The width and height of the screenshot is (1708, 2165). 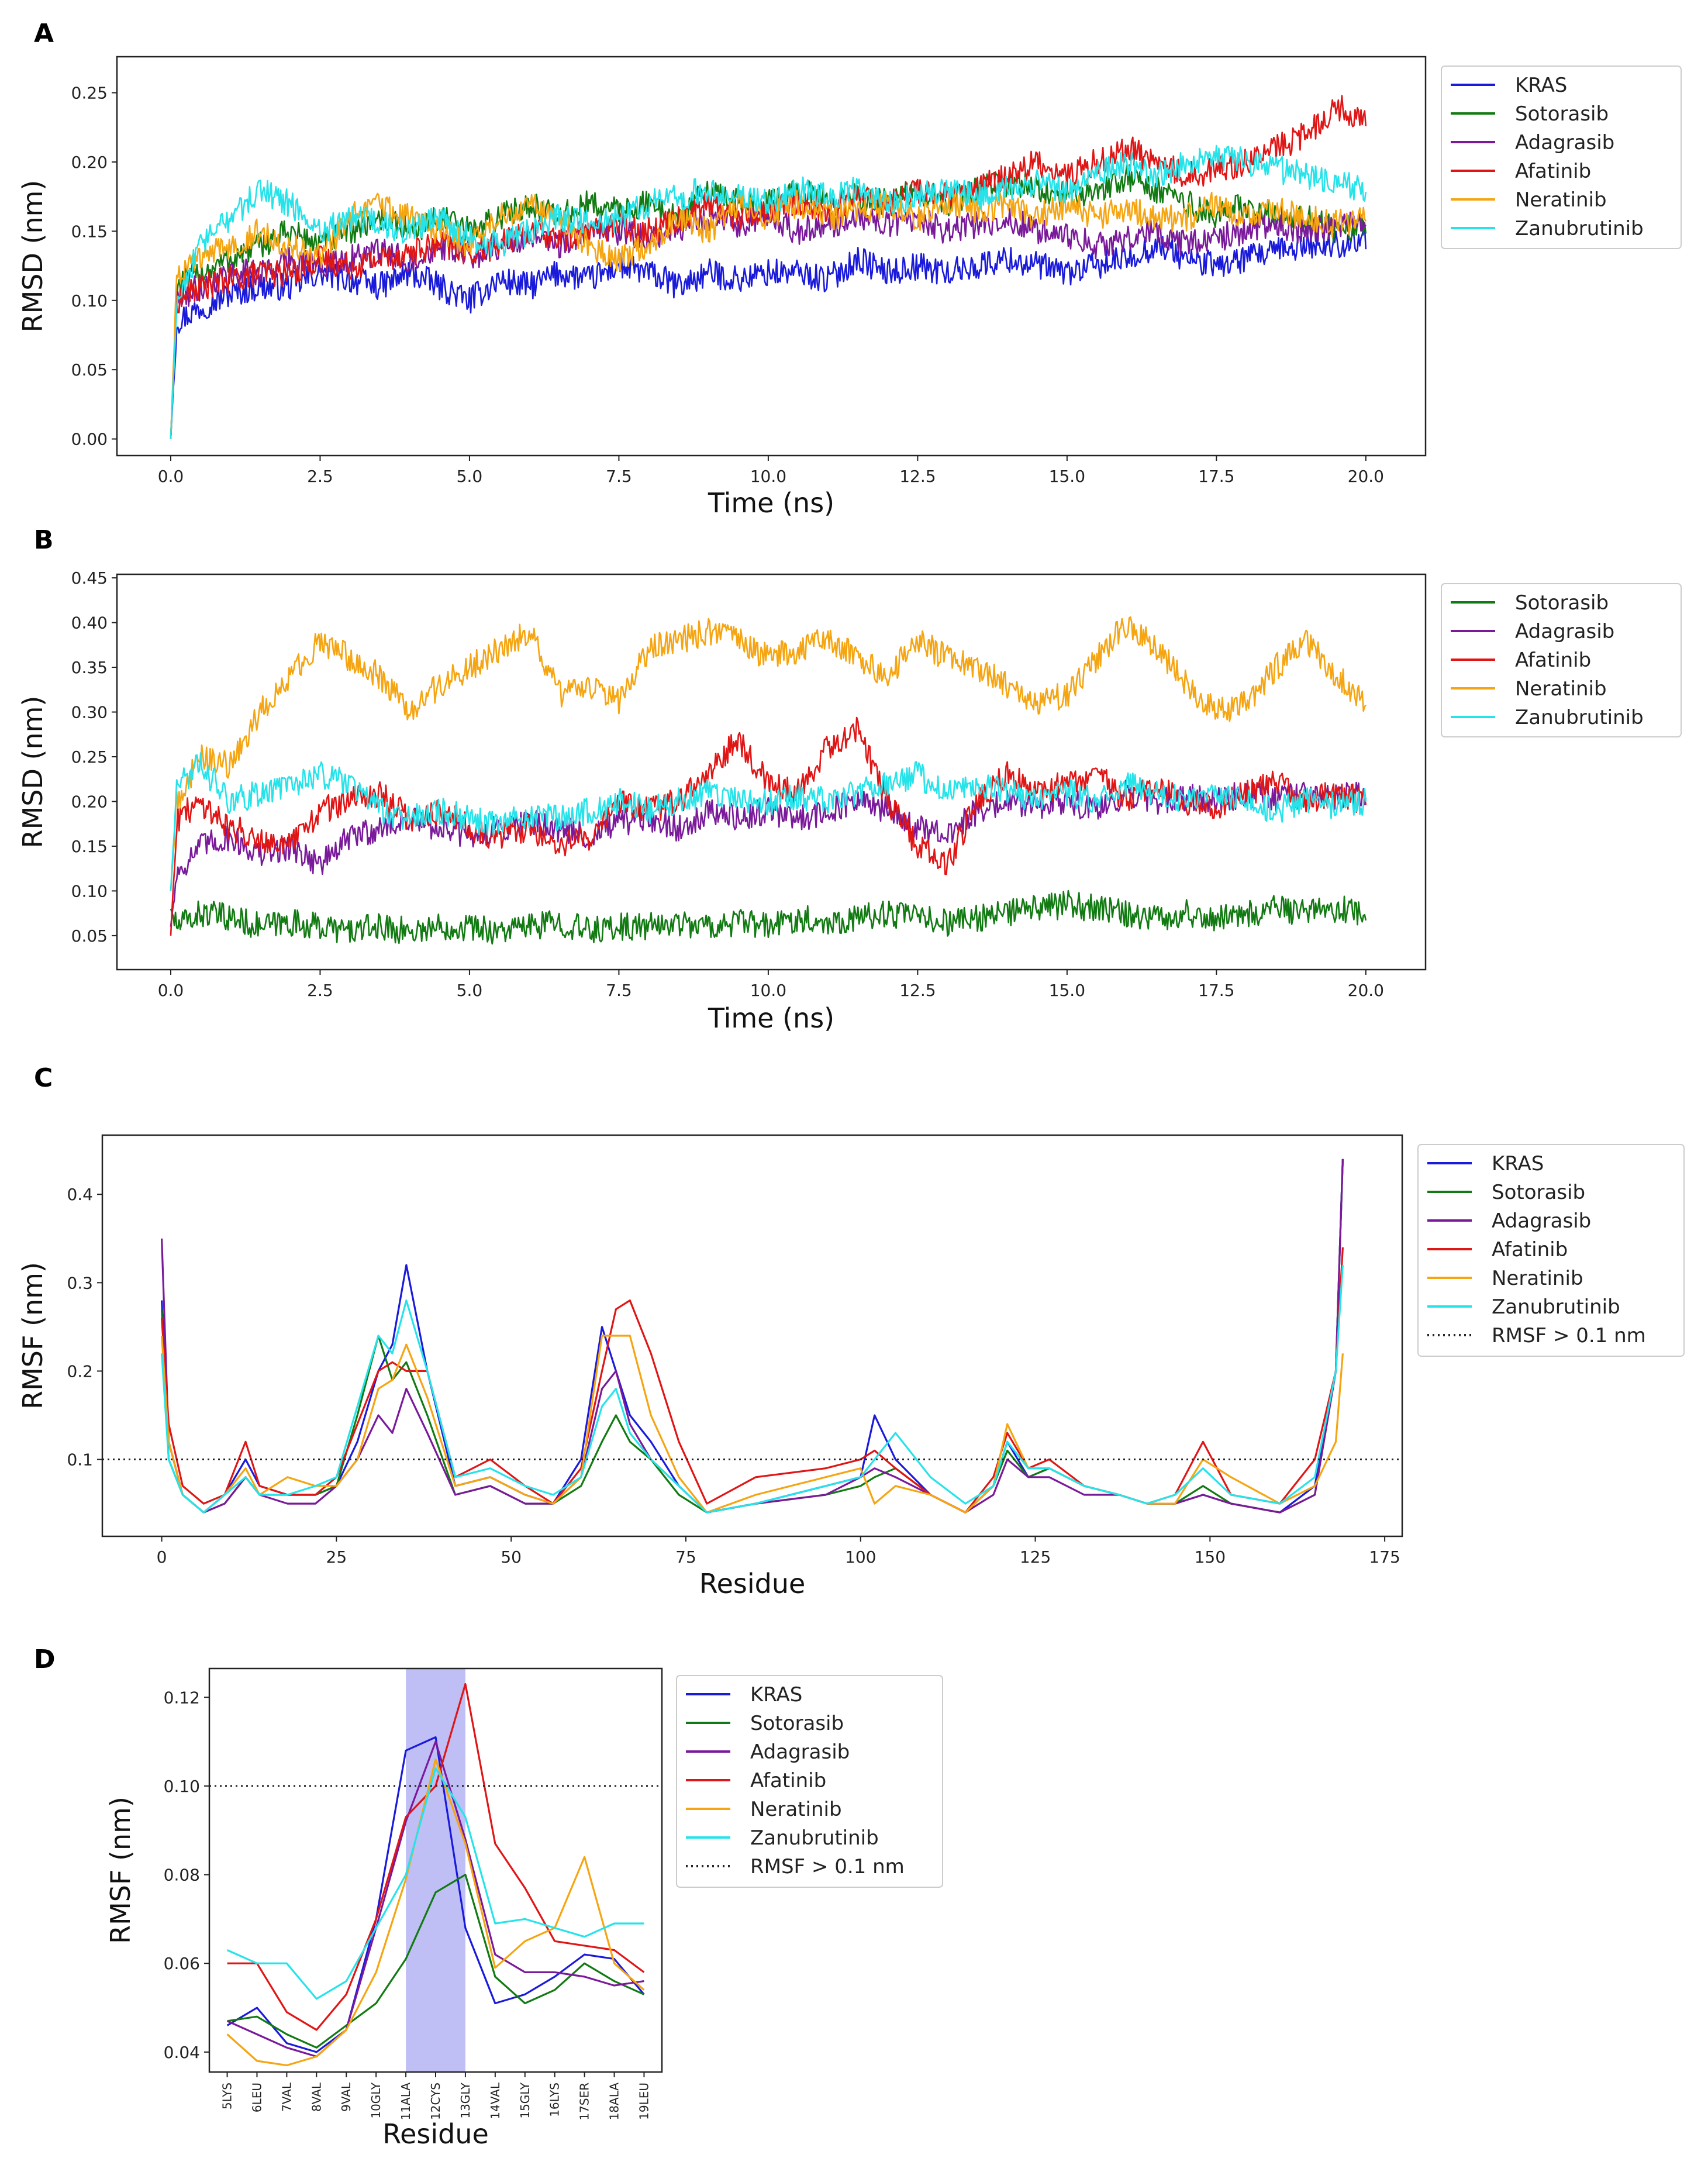 I want to click on x-tick-label: 0.0, so click(x=171, y=991).